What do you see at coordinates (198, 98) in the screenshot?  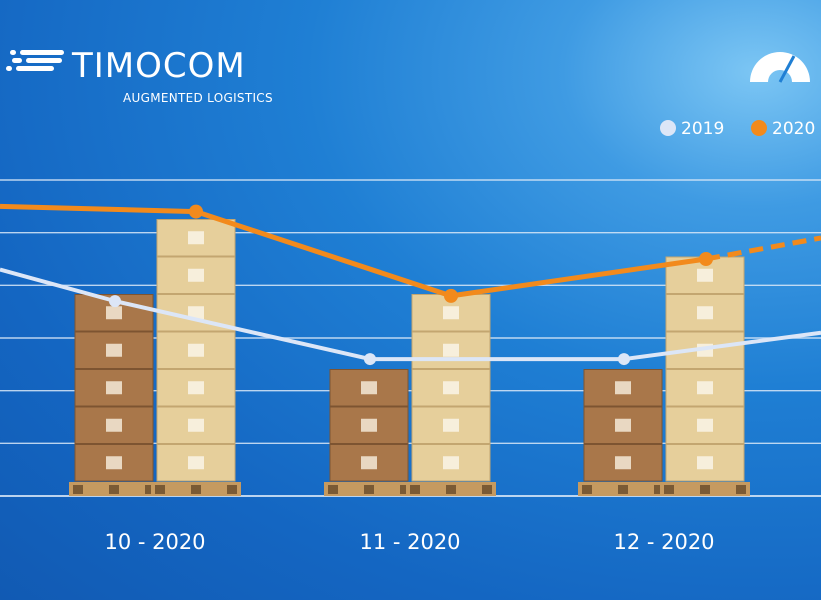 I see `brand-tagline: AUGMENTED LOGISTICS` at bounding box center [198, 98].